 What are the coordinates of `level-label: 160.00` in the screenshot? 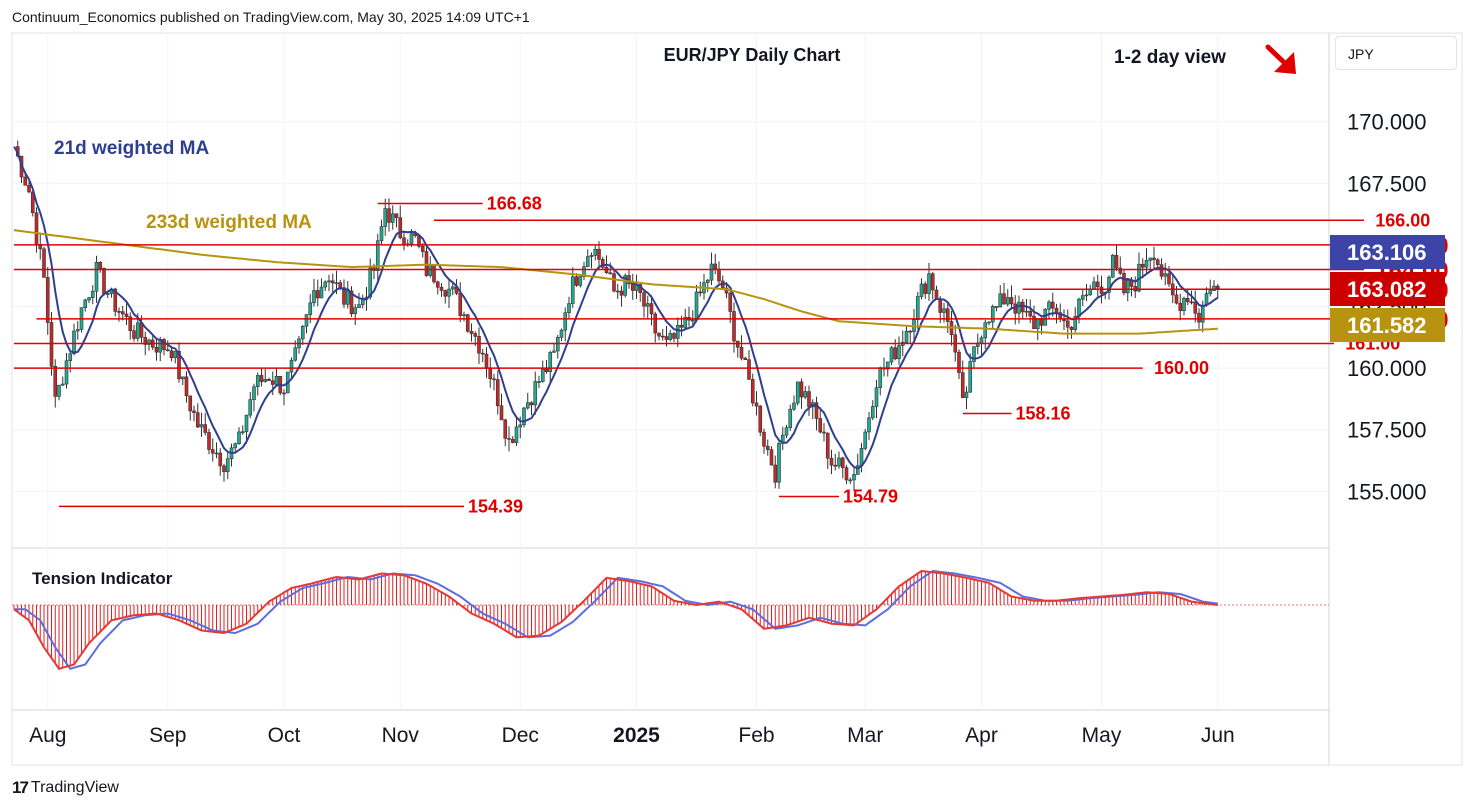 It's located at (1181, 368).